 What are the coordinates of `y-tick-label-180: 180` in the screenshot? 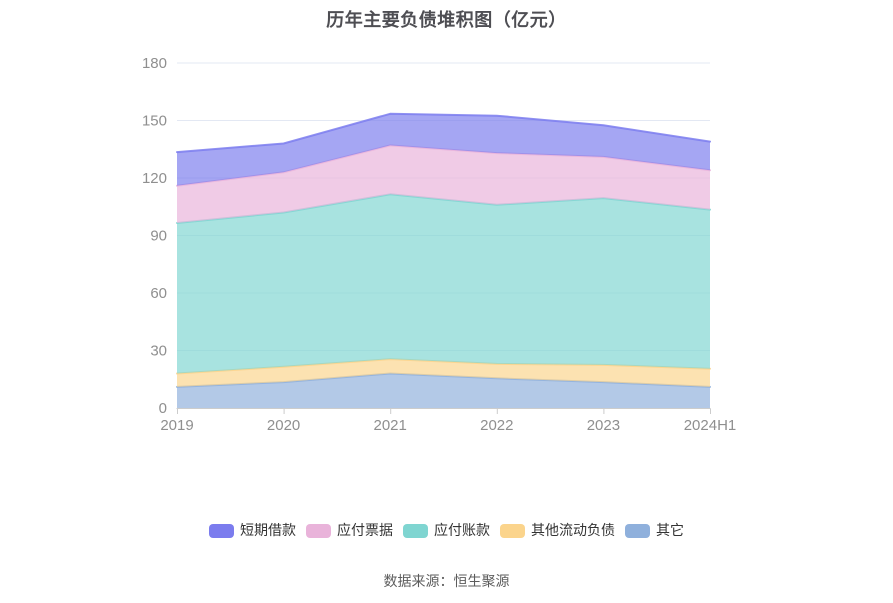 It's located at (154, 63).